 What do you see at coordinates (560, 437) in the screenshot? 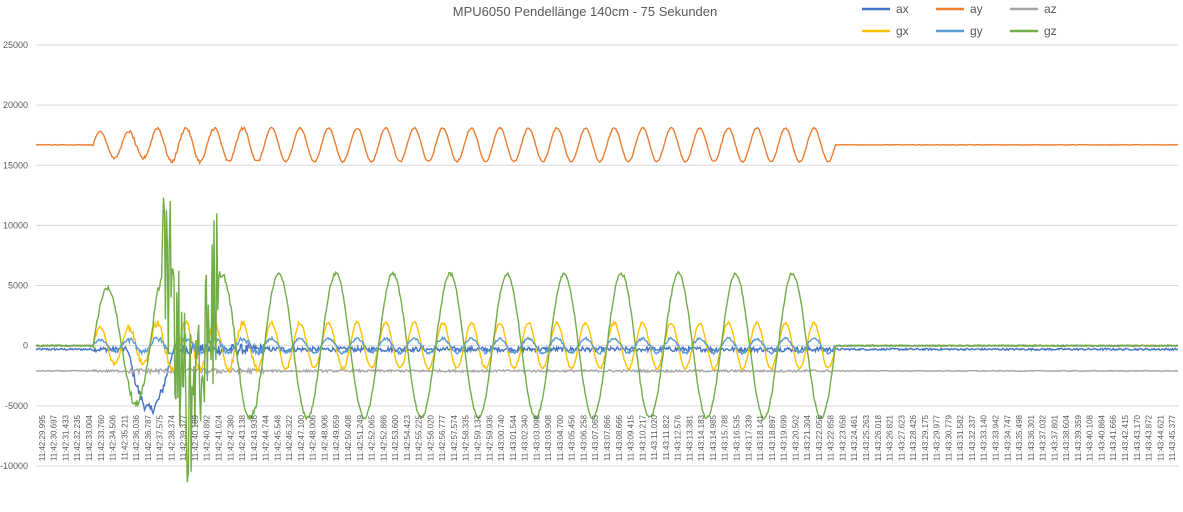
I see `x-tick-label: 11:43:04.700` at bounding box center [560, 437].